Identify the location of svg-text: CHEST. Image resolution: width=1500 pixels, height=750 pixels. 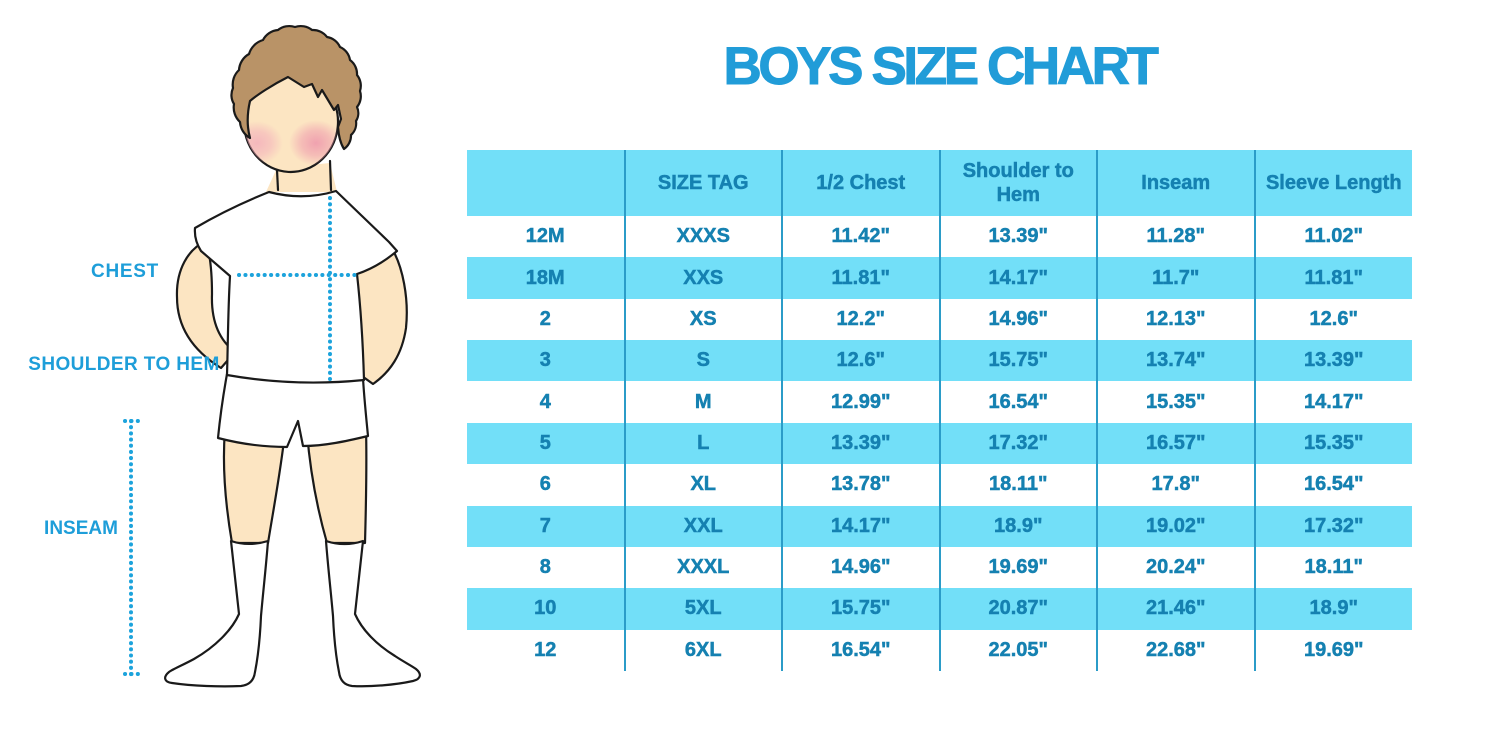
(125, 271).